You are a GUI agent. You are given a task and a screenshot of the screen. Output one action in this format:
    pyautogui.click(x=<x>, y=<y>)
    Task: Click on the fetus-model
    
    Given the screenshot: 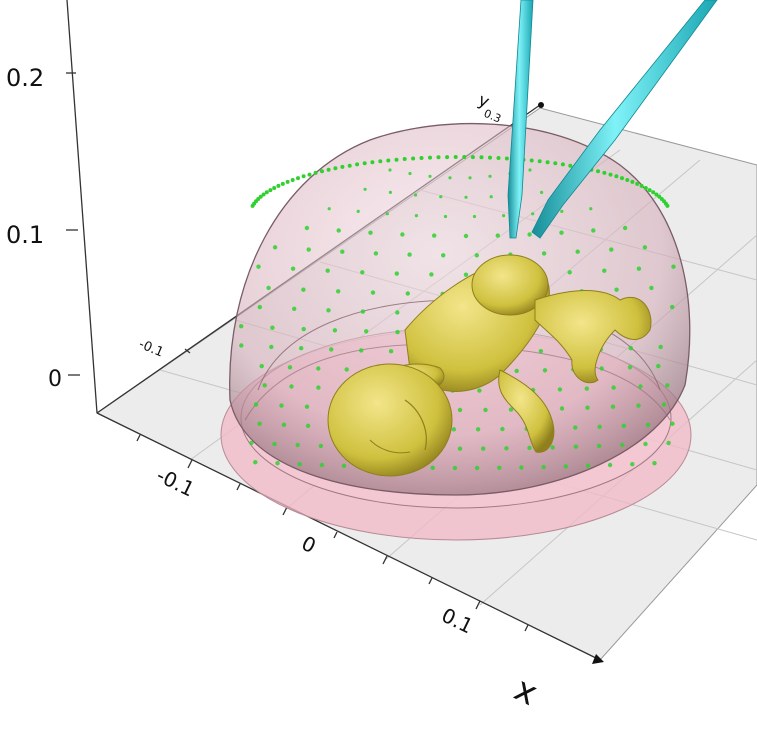 What is the action you would take?
    pyautogui.click(x=489, y=365)
    